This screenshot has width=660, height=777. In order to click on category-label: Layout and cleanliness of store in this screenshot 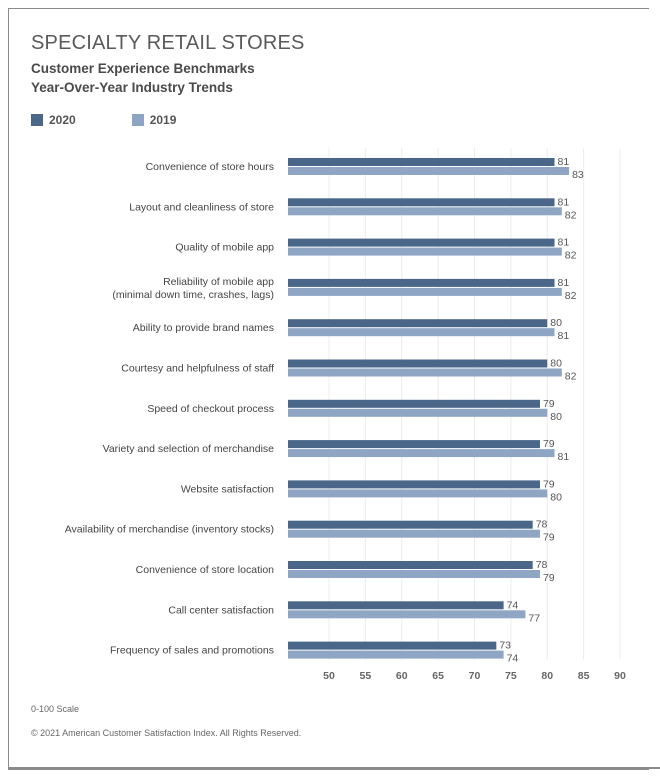, I will do `click(201, 207)`.